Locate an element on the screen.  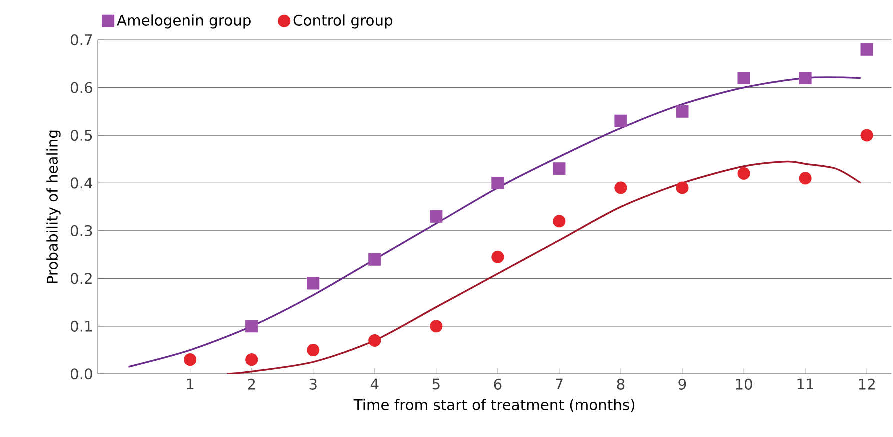
x-tick-label: 5 is located at coordinates (436, 384).